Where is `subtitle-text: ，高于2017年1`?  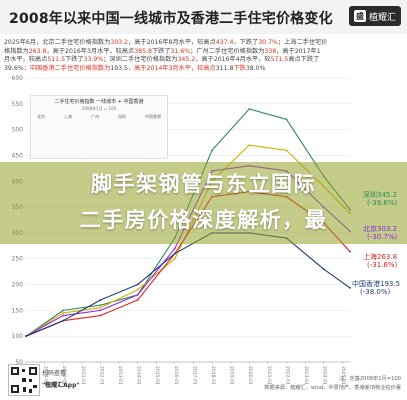
subtitle-text: ，高于2017年1 is located at coordinates (298, 51).